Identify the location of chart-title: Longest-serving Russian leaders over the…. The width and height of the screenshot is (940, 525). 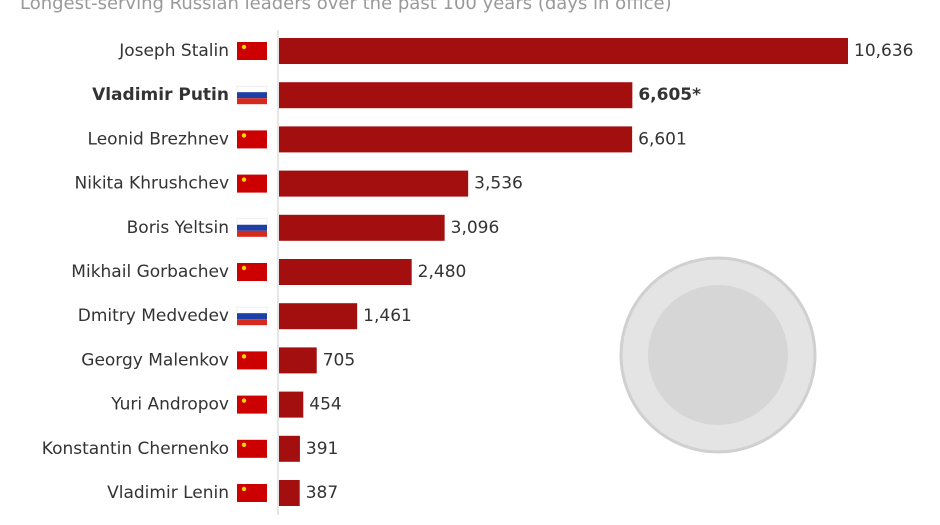
(346, 7).